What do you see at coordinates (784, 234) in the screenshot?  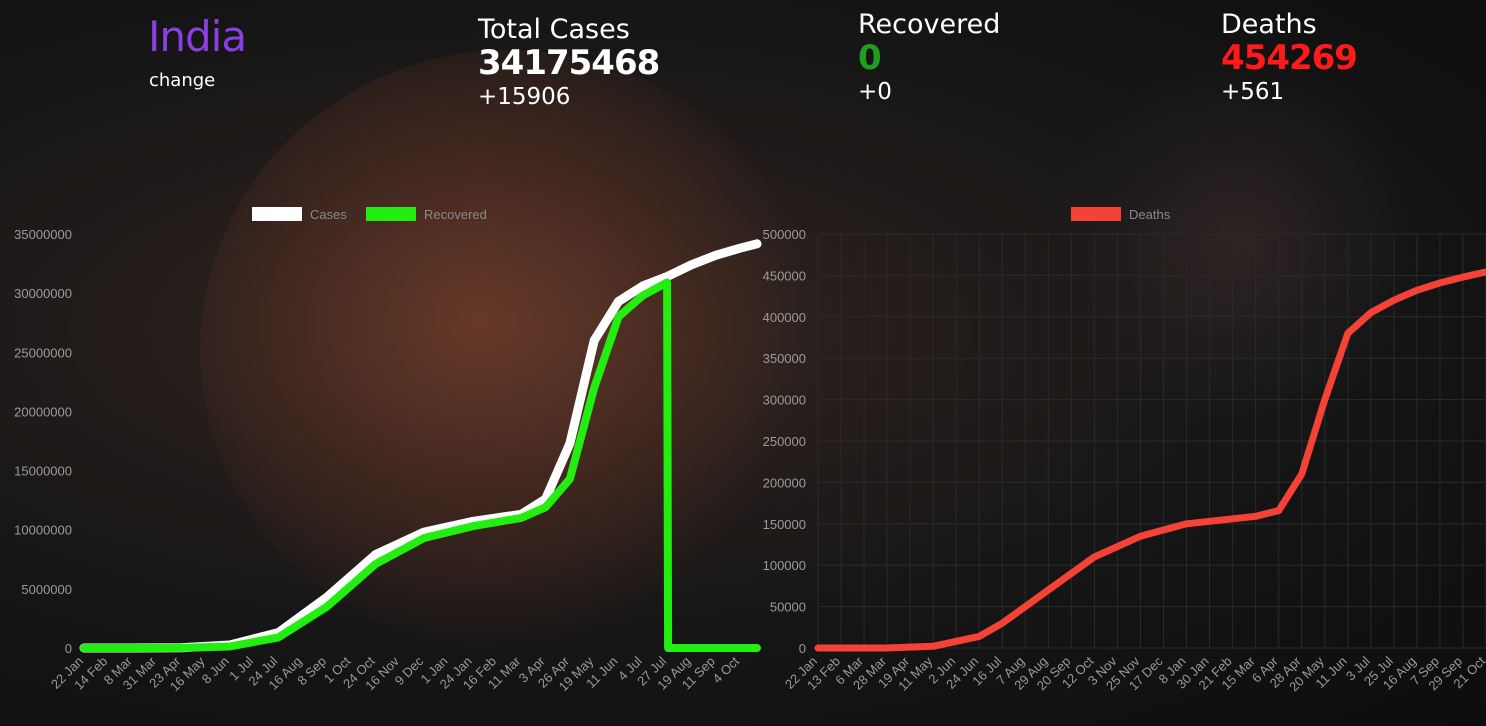 I see `y-tick-label: 500000` at bounding box center [784, 234].